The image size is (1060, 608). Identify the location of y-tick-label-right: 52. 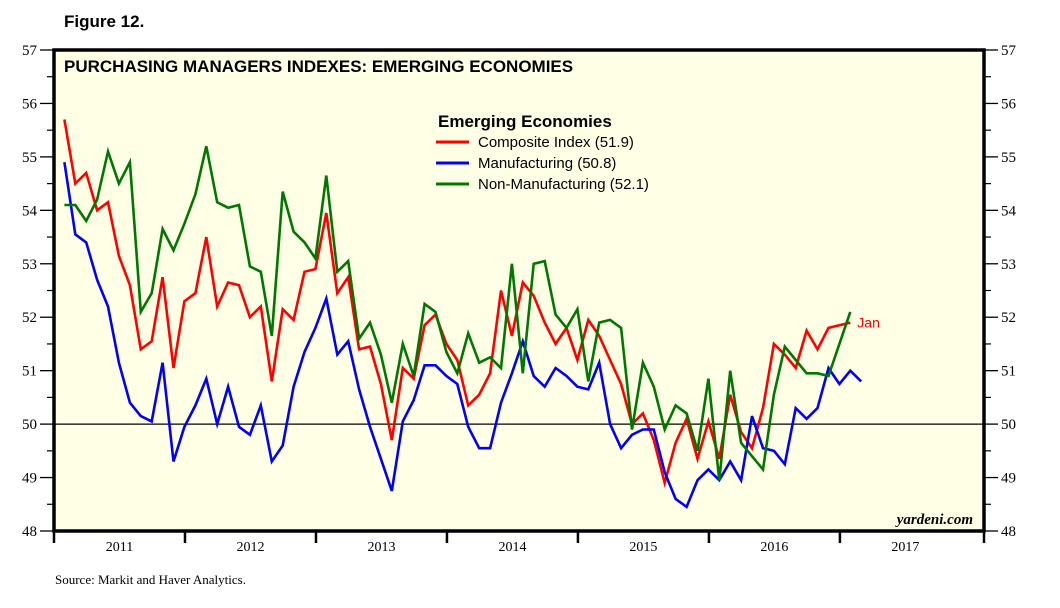
(1008, 318).